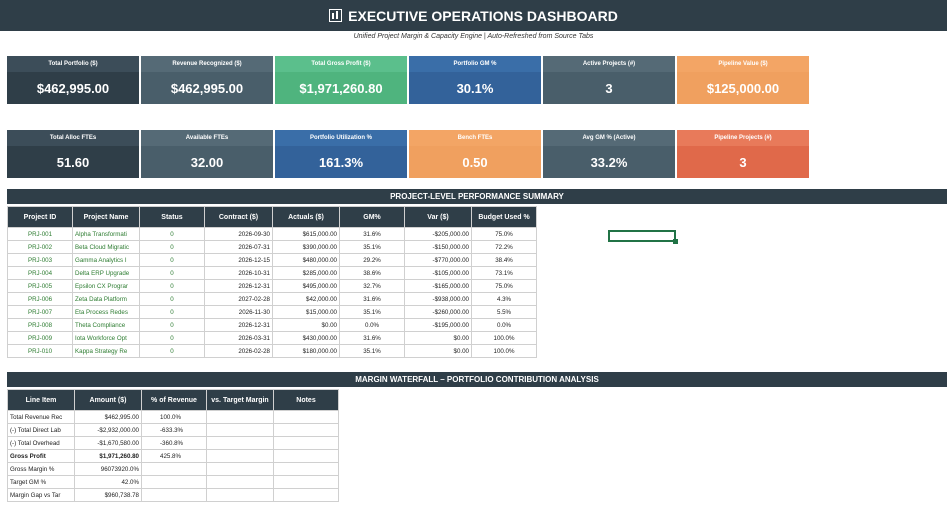 Image resolution: width=947 pixels, height=508 pixels. Describe the element at coordinates (174, 400) in the screenshot. I see `col-header-pct-revenue: % of Revenue` at that location.